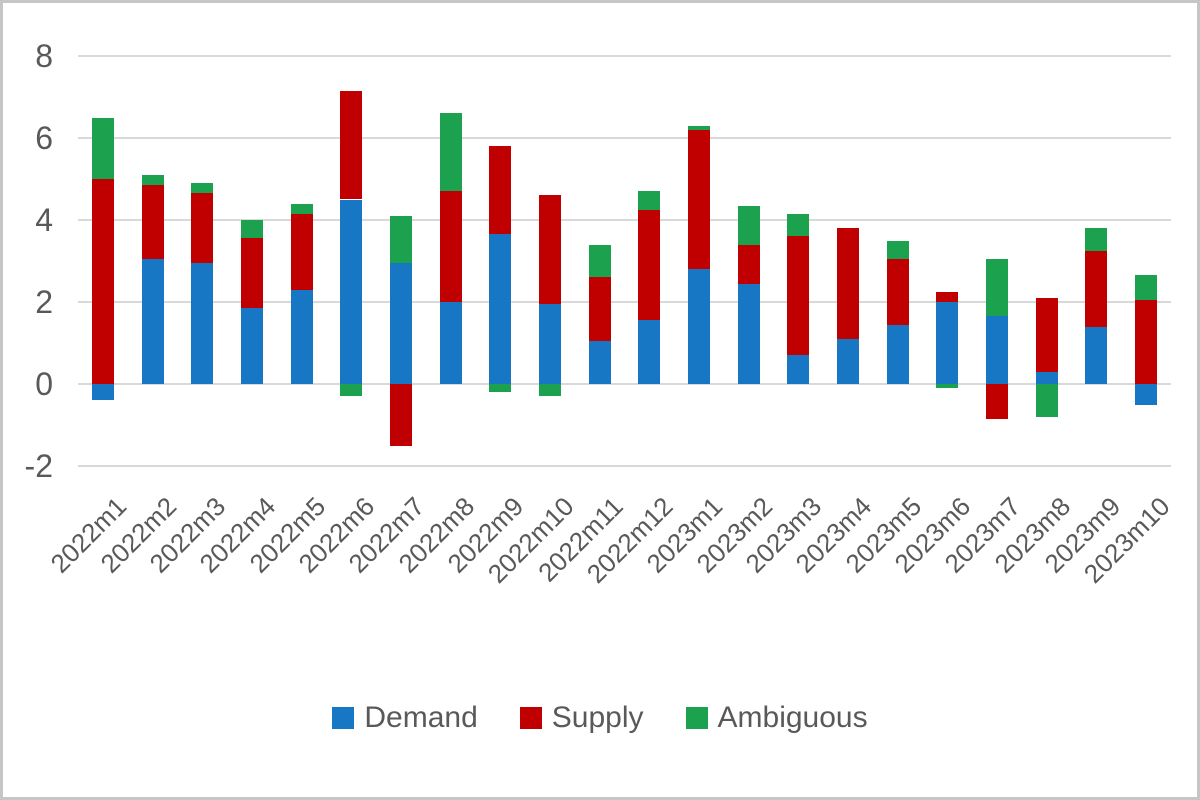 The height and width of the screenshot is (800, 1200). Describe the element at coordinates (599, 362) in the screenshot. I see `bar-segment-demand-2022m11` at that location.